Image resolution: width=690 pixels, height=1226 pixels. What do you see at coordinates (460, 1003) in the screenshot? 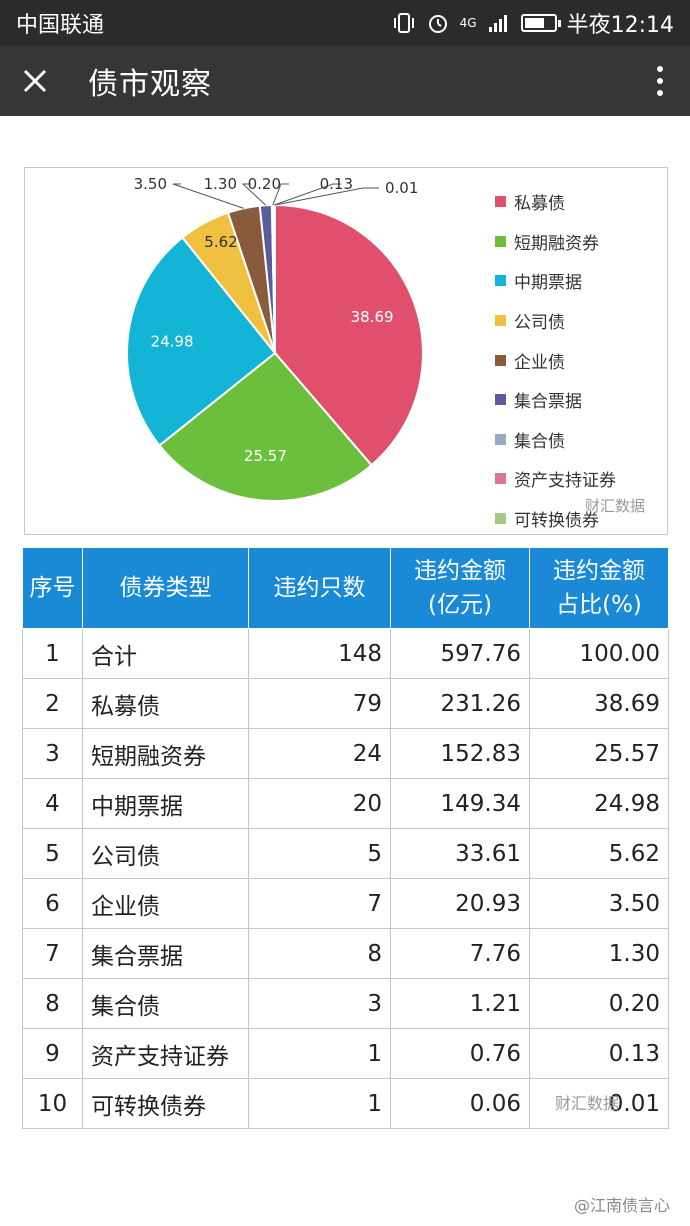
I see `table-cell: 1.21` at bounding box center [460, 1003].